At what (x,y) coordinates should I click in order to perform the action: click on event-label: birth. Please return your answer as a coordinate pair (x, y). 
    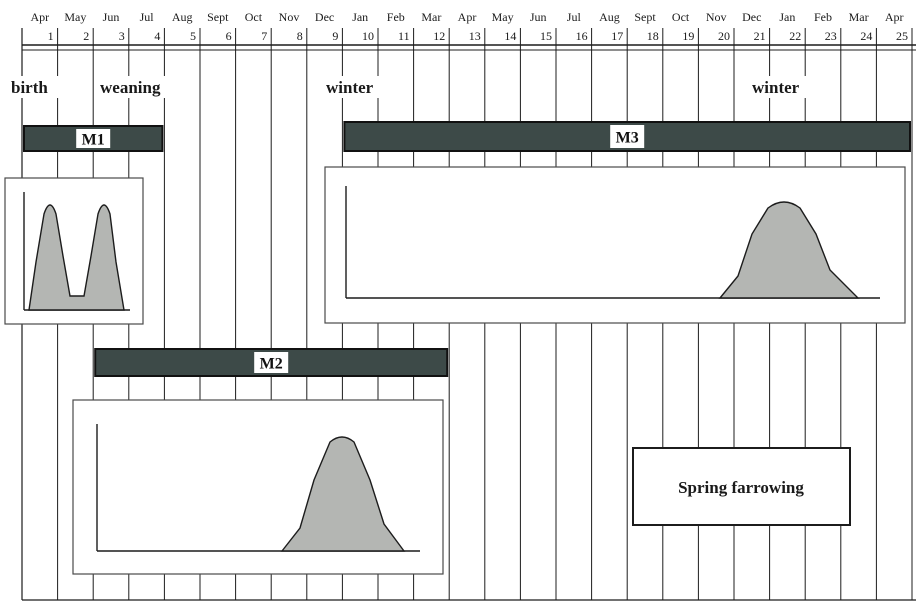
    Looking at the image, I should click on (29, 87).